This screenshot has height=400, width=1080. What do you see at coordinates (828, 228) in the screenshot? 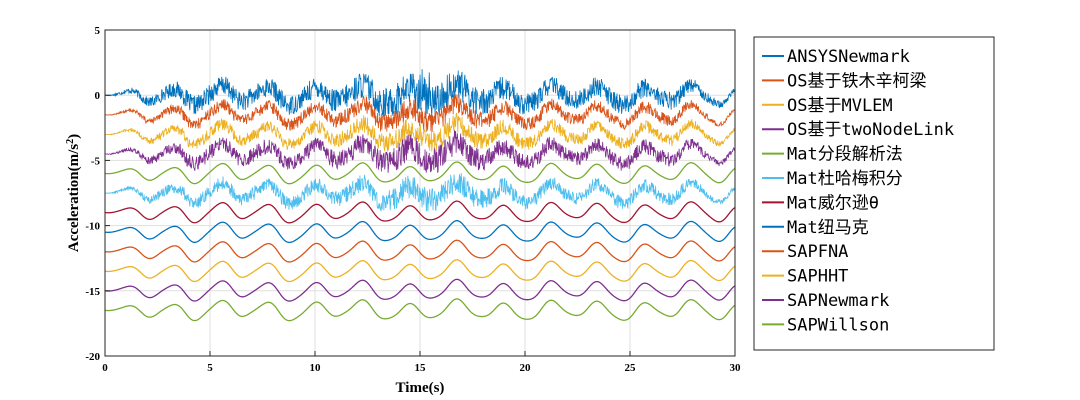
I see `legend-label: Mat纽马克` at bounding box center [828, 228].